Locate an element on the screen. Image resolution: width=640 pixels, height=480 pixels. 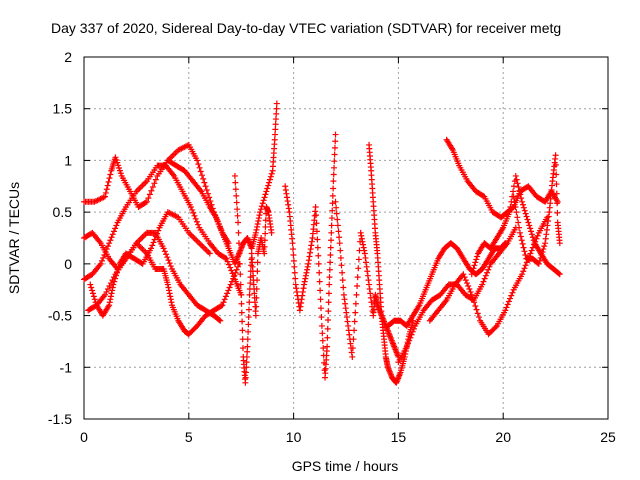
y-axis-label: SDTVAR / TECUs is located at coordinates (14, 238).